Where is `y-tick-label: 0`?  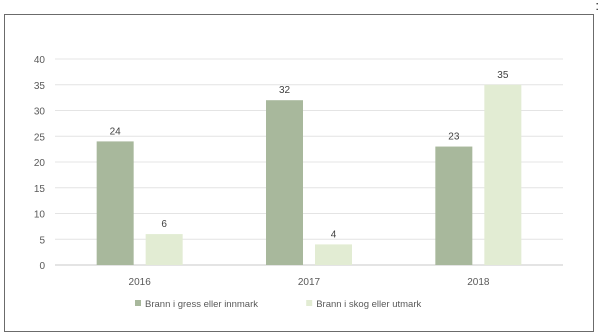
y-tick-label: 0 is located at coordinates (42, 266).